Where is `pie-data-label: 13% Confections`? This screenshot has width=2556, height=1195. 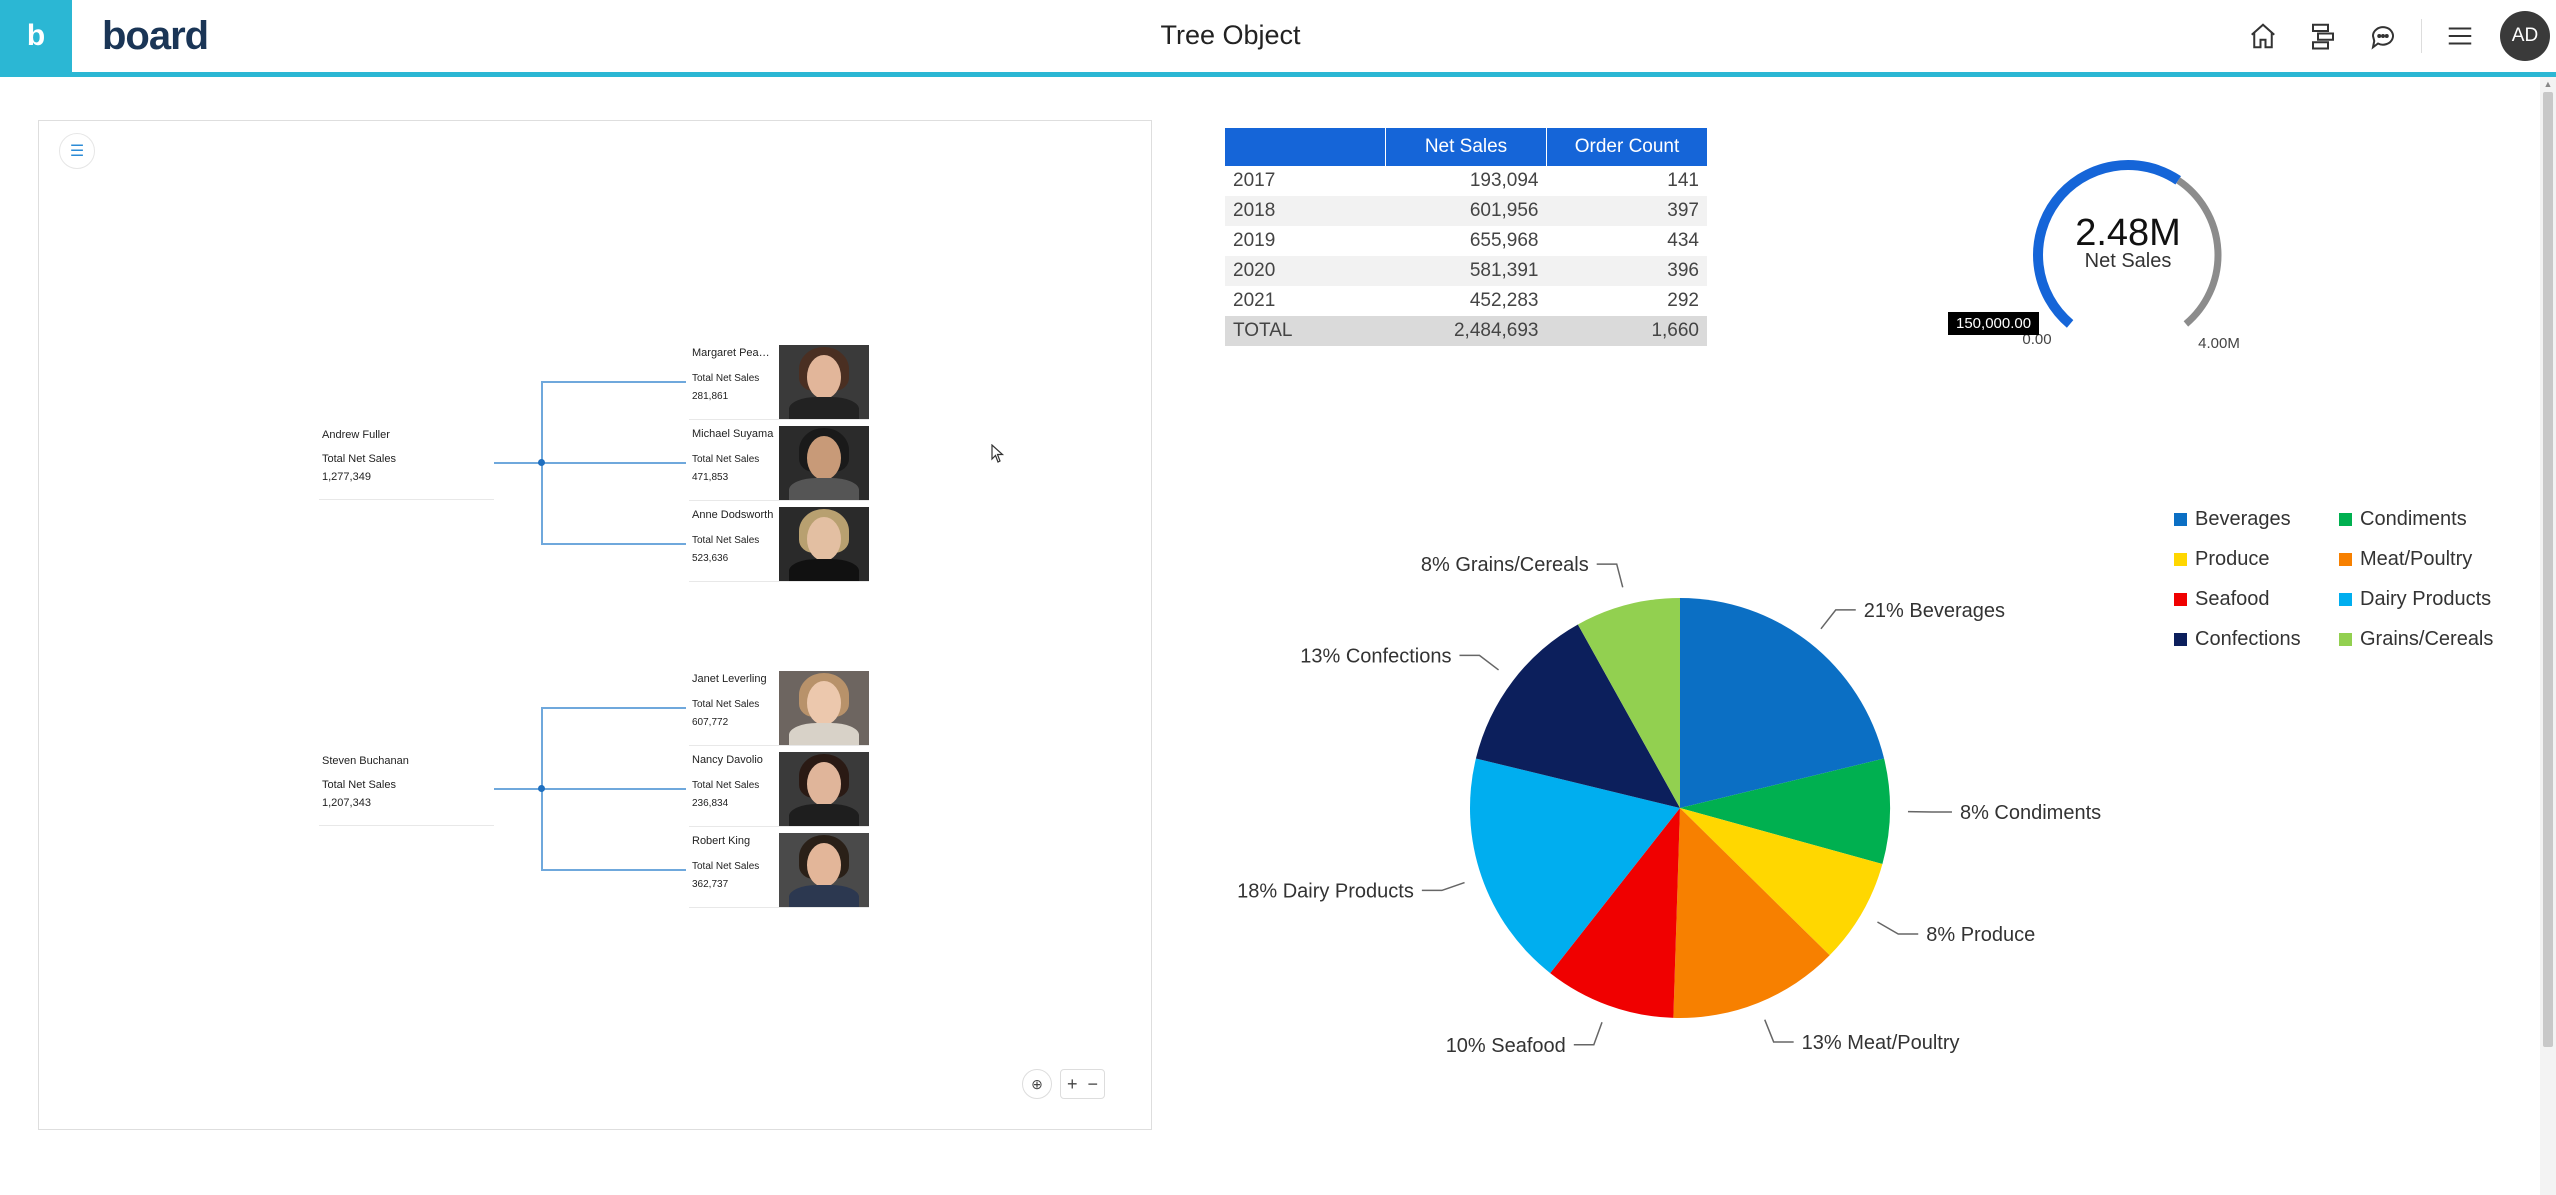 pie-data-label: 13% Confections is located at coordinates (1375, 656).